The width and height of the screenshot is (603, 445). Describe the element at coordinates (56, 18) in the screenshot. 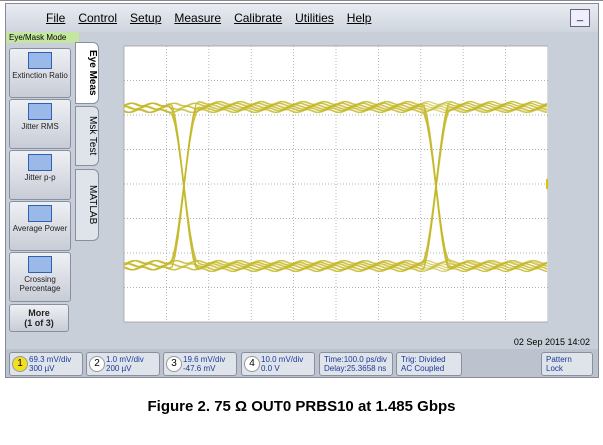

I see `menu-item: File` at that location.